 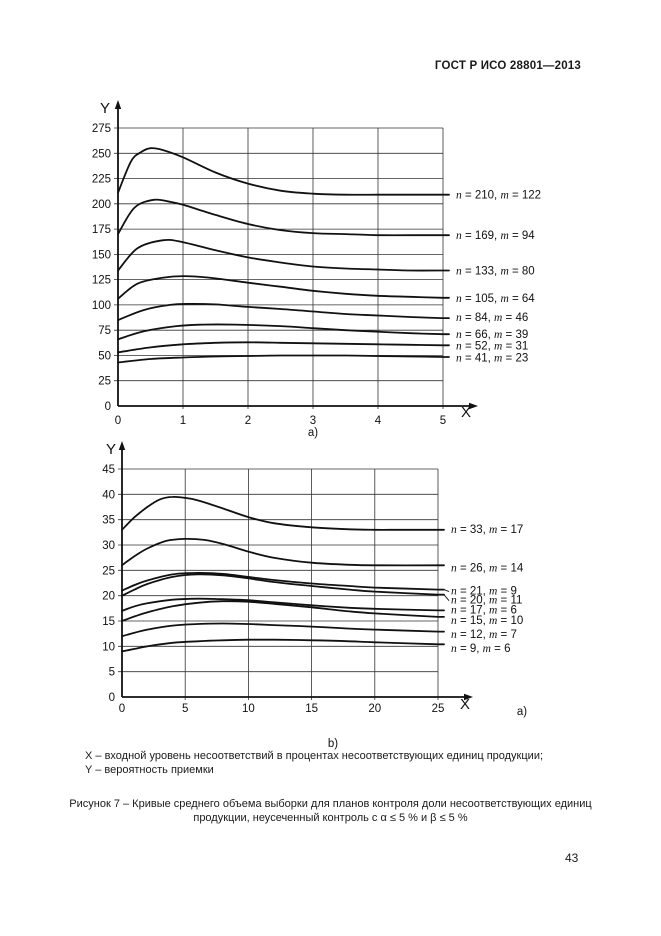 I want to click on chart-extra-sublabel: a), so click(x=522, y=712).